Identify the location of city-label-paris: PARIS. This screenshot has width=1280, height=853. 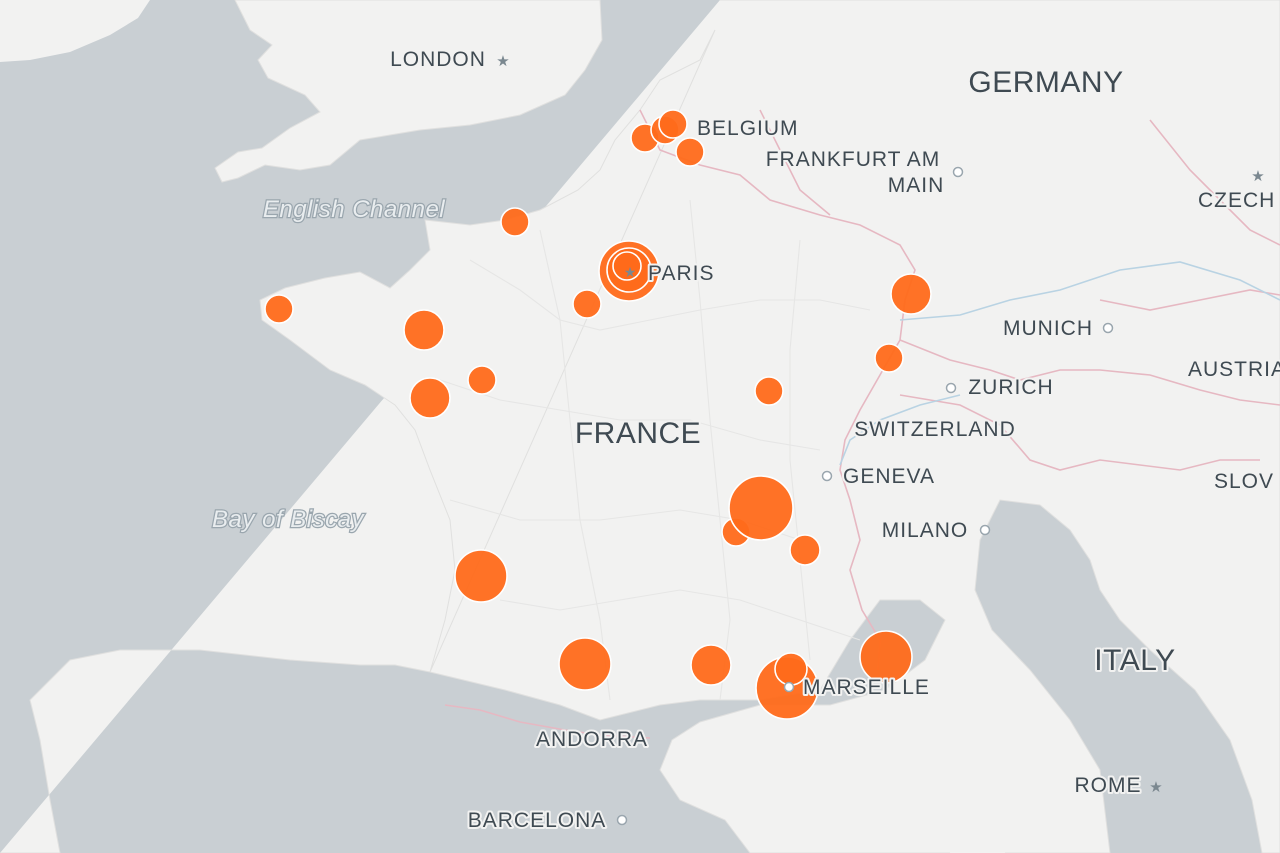
(681, 273).